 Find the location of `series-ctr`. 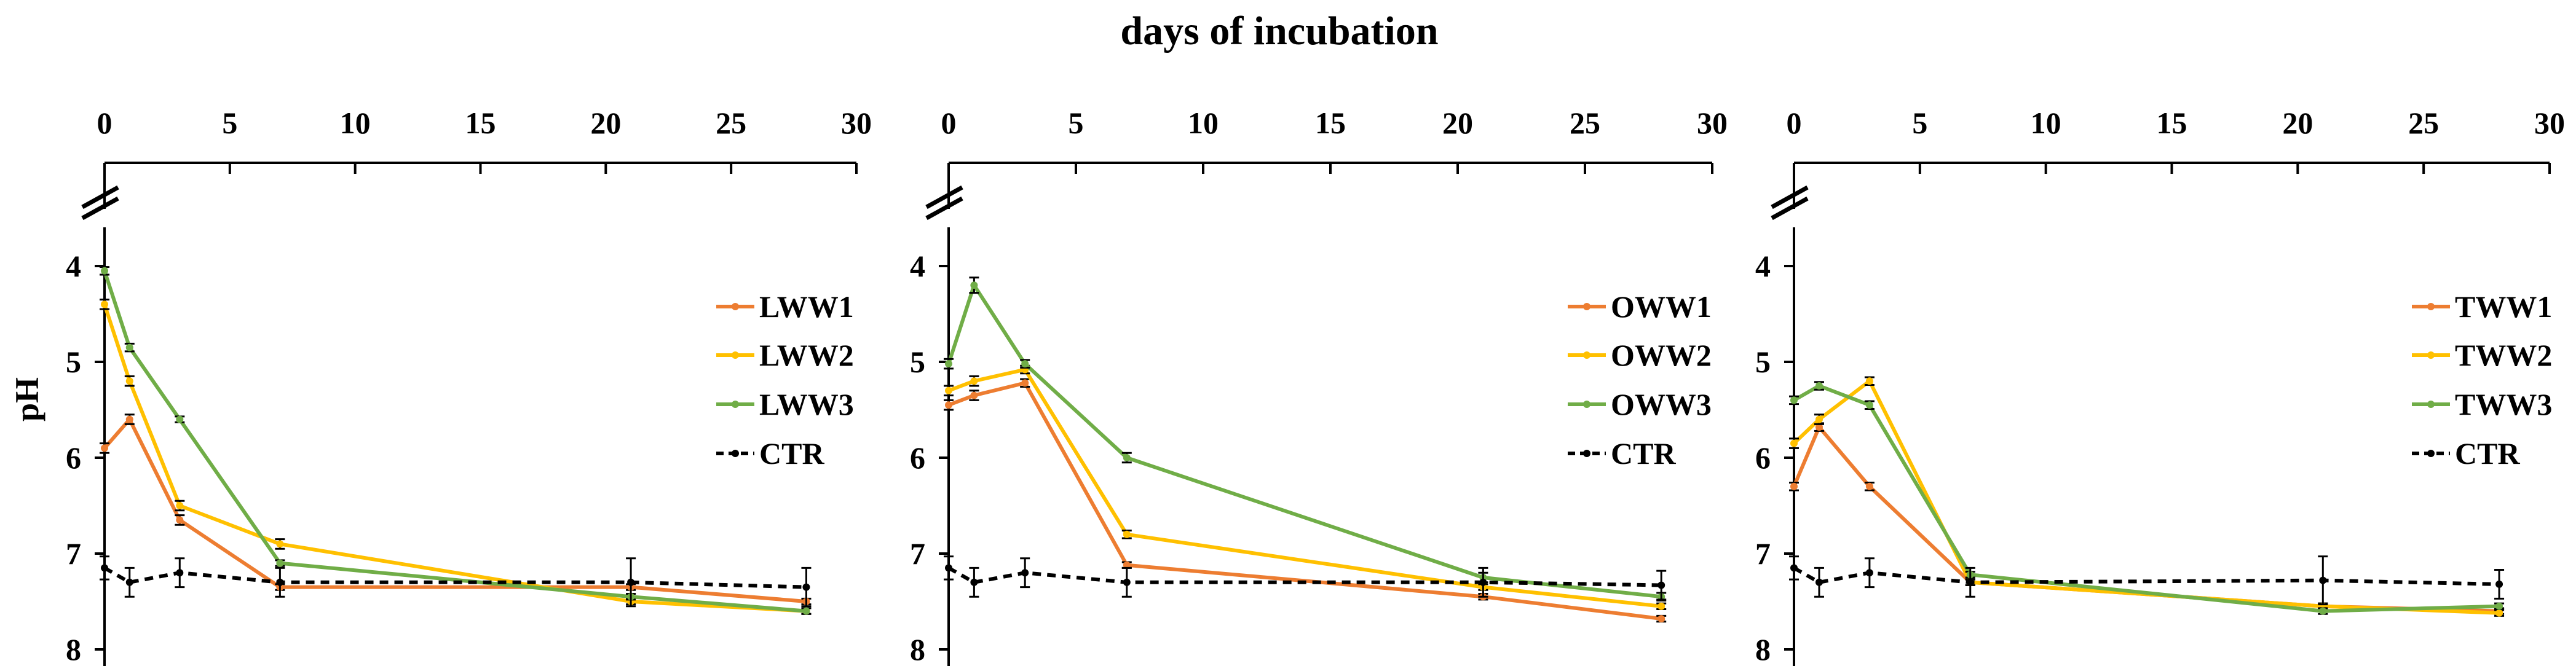

series-ctr is located at coordinates (456, 581).